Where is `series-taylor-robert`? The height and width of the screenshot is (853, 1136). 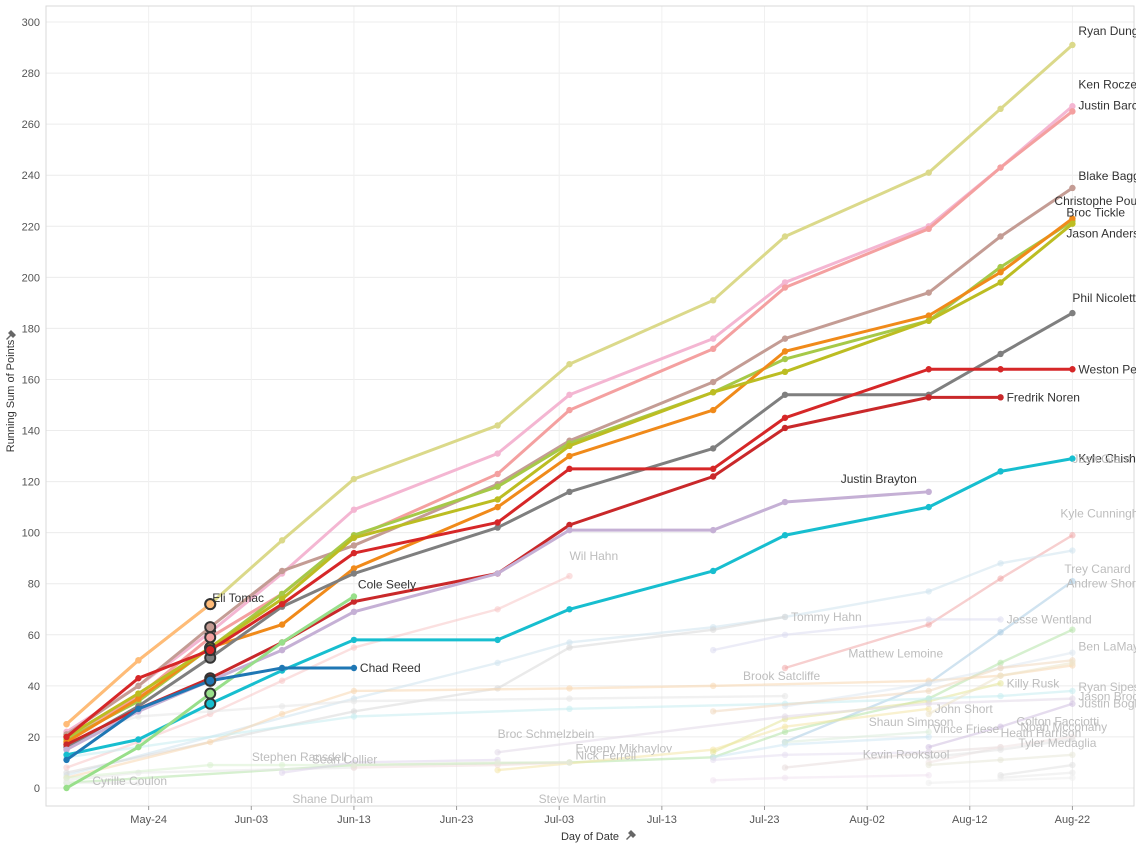 series-taylor-robert is located at coordinates (1000, 780).